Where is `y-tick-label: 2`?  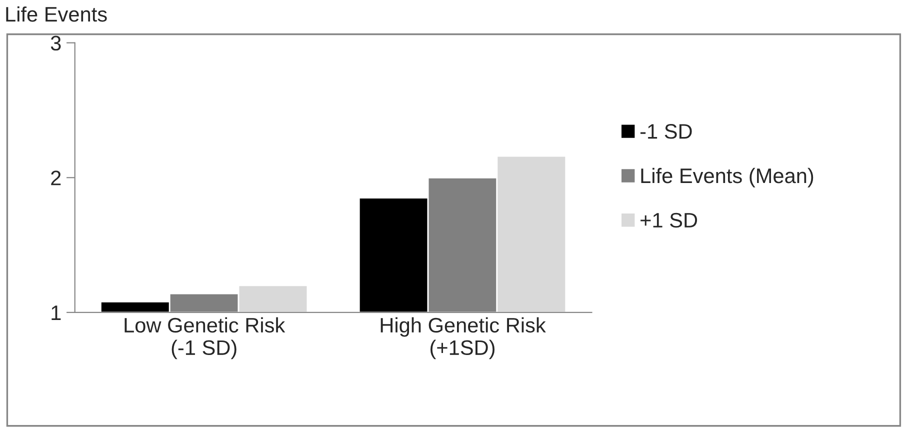 y-tick-label: 2 is located at coordinates (56, 178).